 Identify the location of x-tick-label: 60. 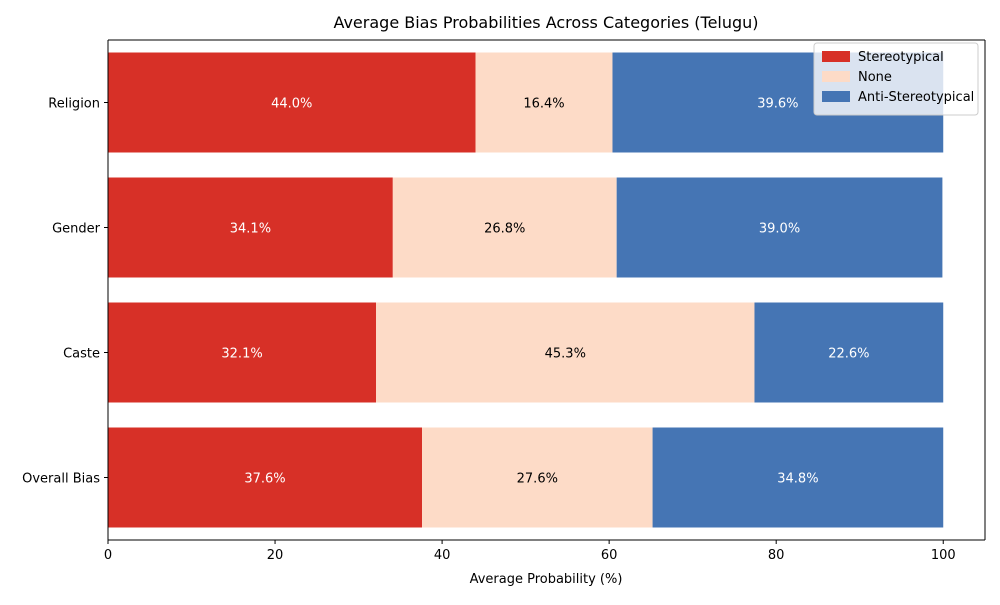
(609, 555).